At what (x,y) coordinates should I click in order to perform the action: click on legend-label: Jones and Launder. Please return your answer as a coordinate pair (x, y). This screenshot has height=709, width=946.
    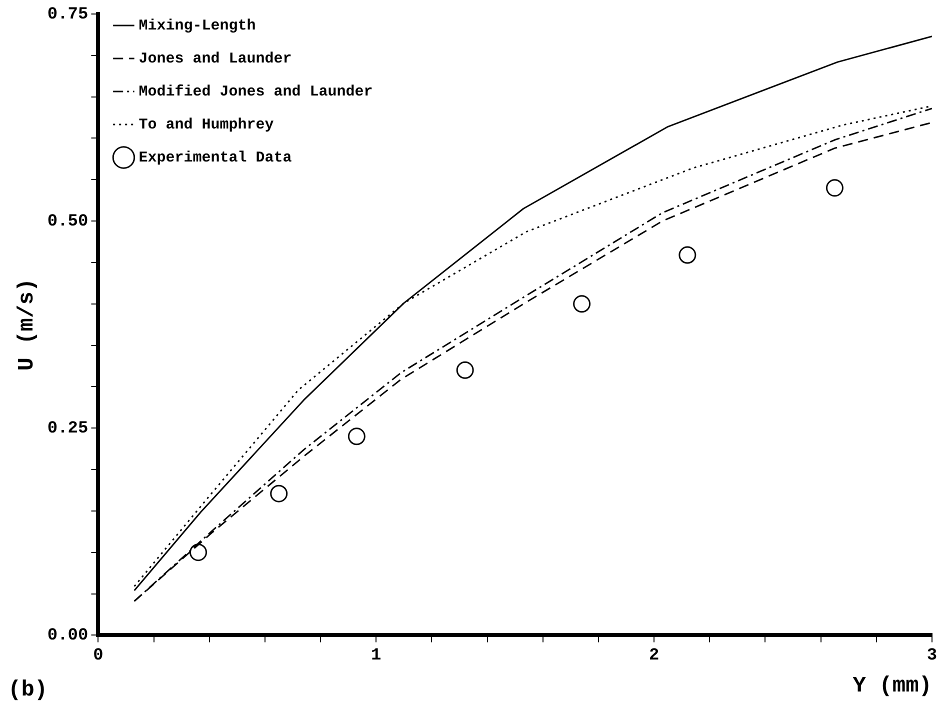
    Looking at the image, I should click on (215, 59).